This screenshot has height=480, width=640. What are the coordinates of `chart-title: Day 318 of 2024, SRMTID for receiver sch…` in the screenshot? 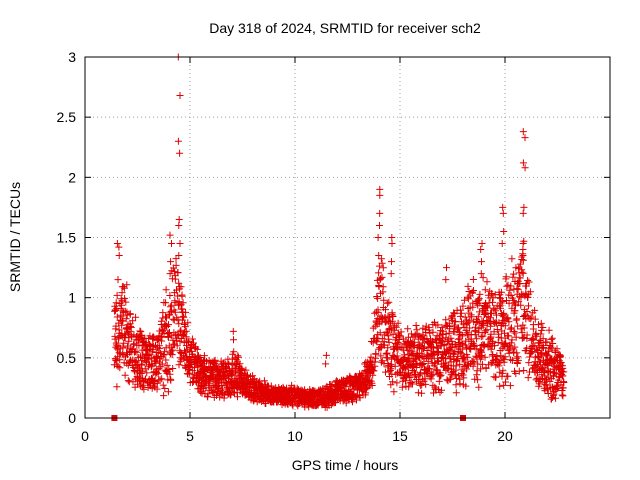 It's located at (345, 28).